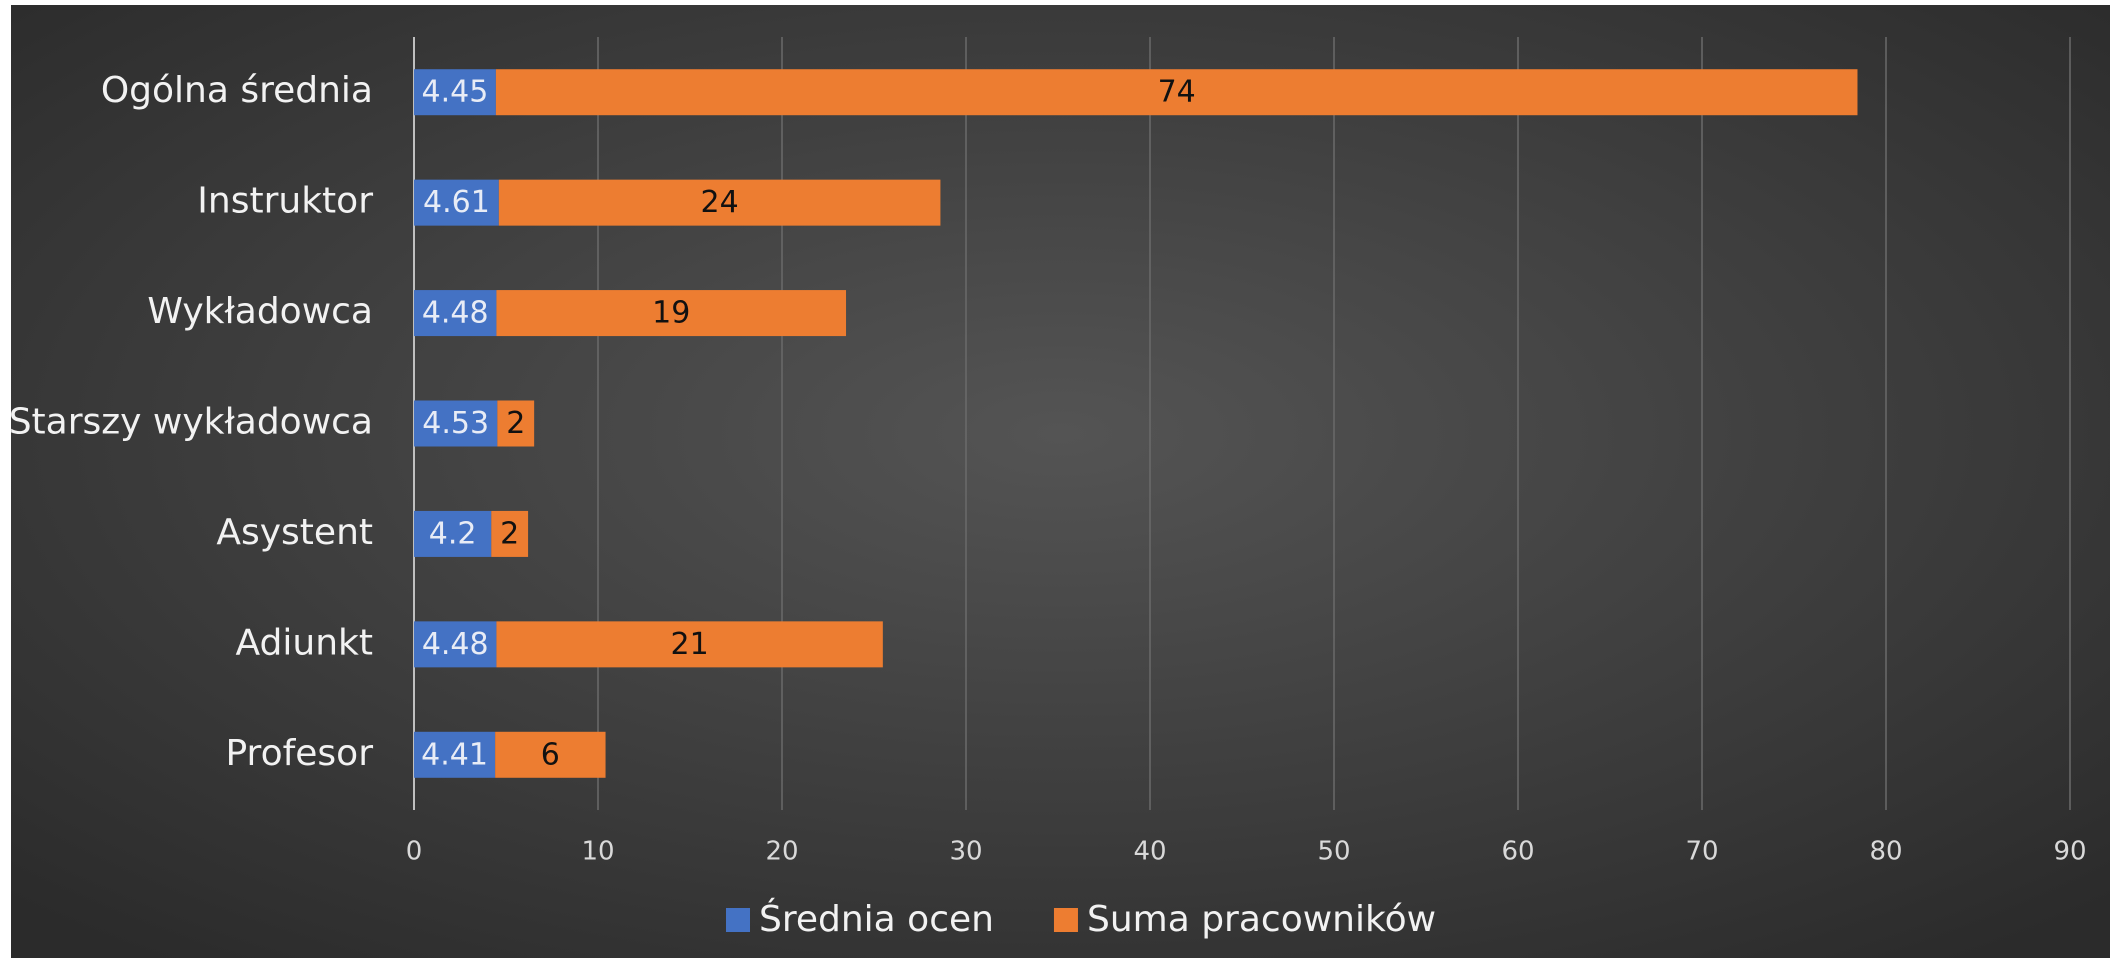 The height and width of the screenshot is (964, 2121). I want to click on y-tick-label: Wykładowca, so click(260, 311).